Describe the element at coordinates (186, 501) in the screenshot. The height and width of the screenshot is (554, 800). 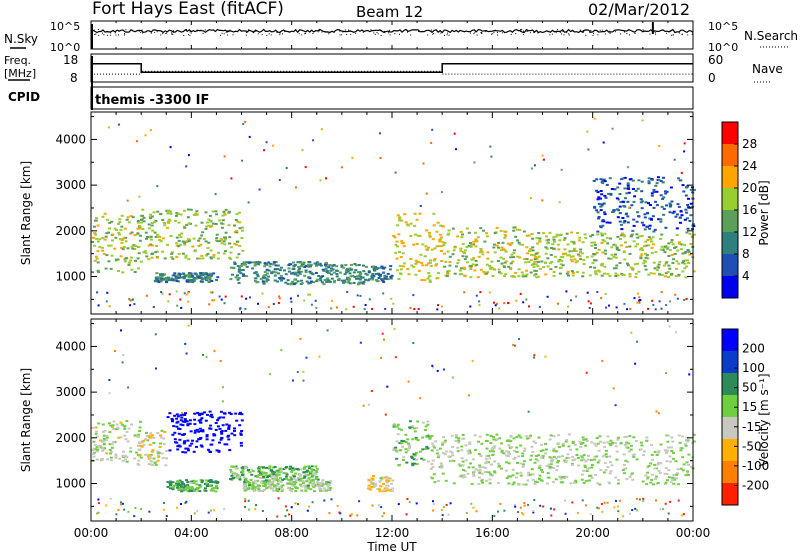
I see `velocity-ground-scatter-point` at that location.